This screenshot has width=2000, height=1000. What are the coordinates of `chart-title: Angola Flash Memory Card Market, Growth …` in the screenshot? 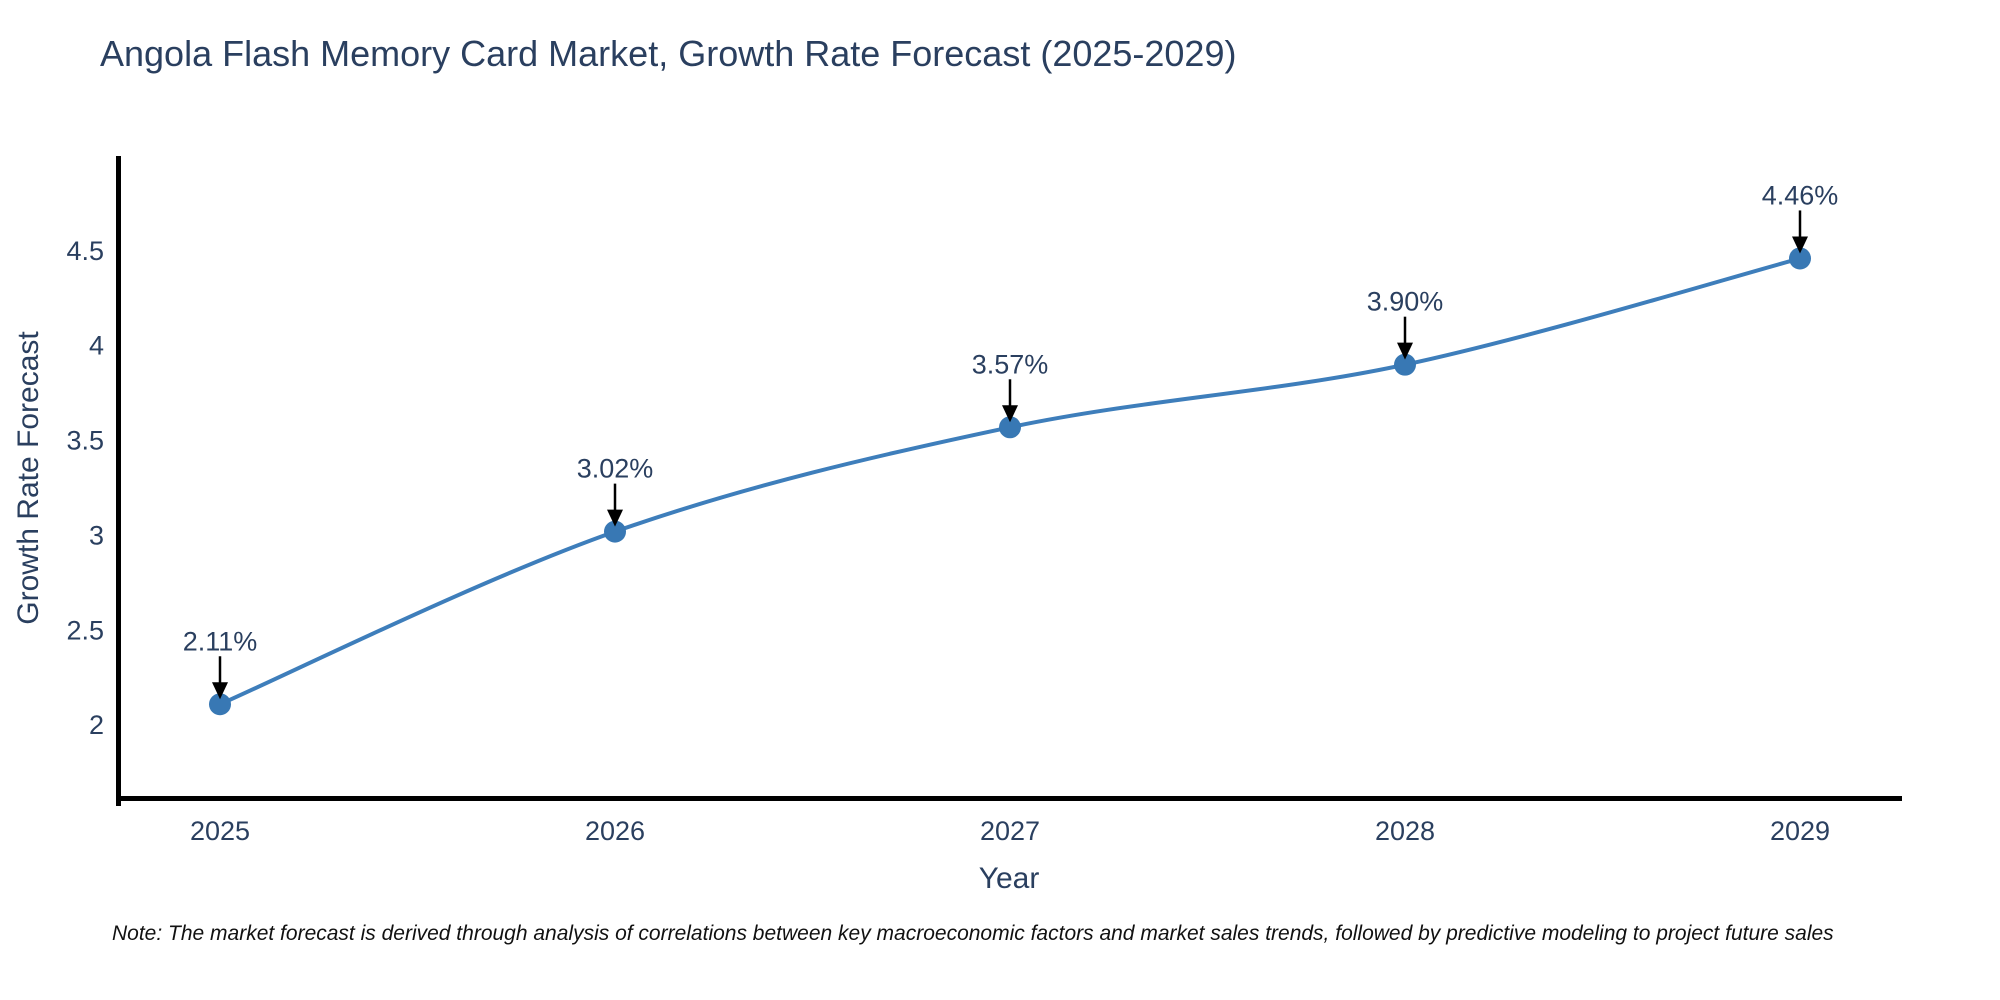 It's located at (668, 53).